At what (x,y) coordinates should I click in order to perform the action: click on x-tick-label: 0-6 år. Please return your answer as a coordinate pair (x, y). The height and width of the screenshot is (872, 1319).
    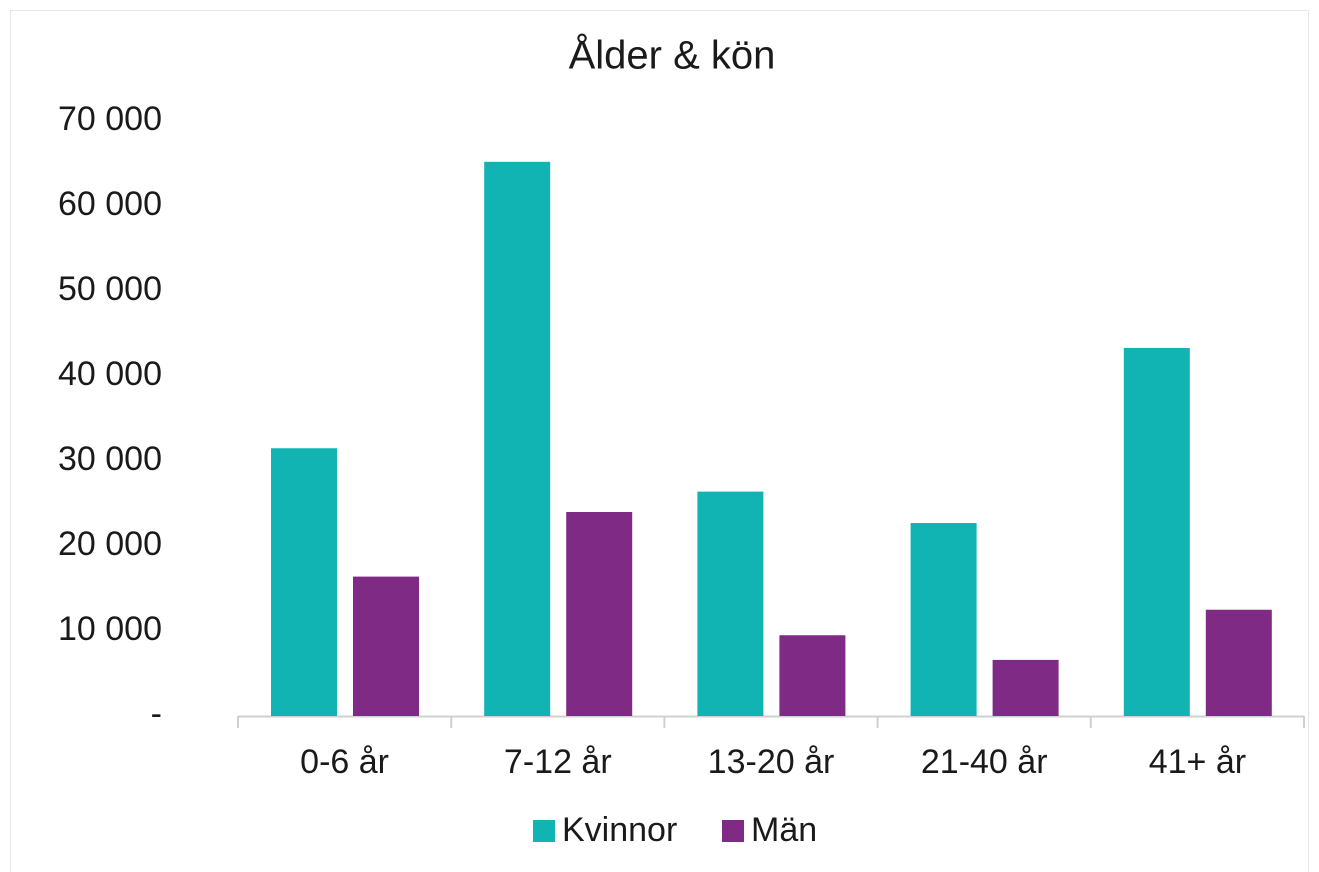
    Looking at the image, I should click on (344, 762).